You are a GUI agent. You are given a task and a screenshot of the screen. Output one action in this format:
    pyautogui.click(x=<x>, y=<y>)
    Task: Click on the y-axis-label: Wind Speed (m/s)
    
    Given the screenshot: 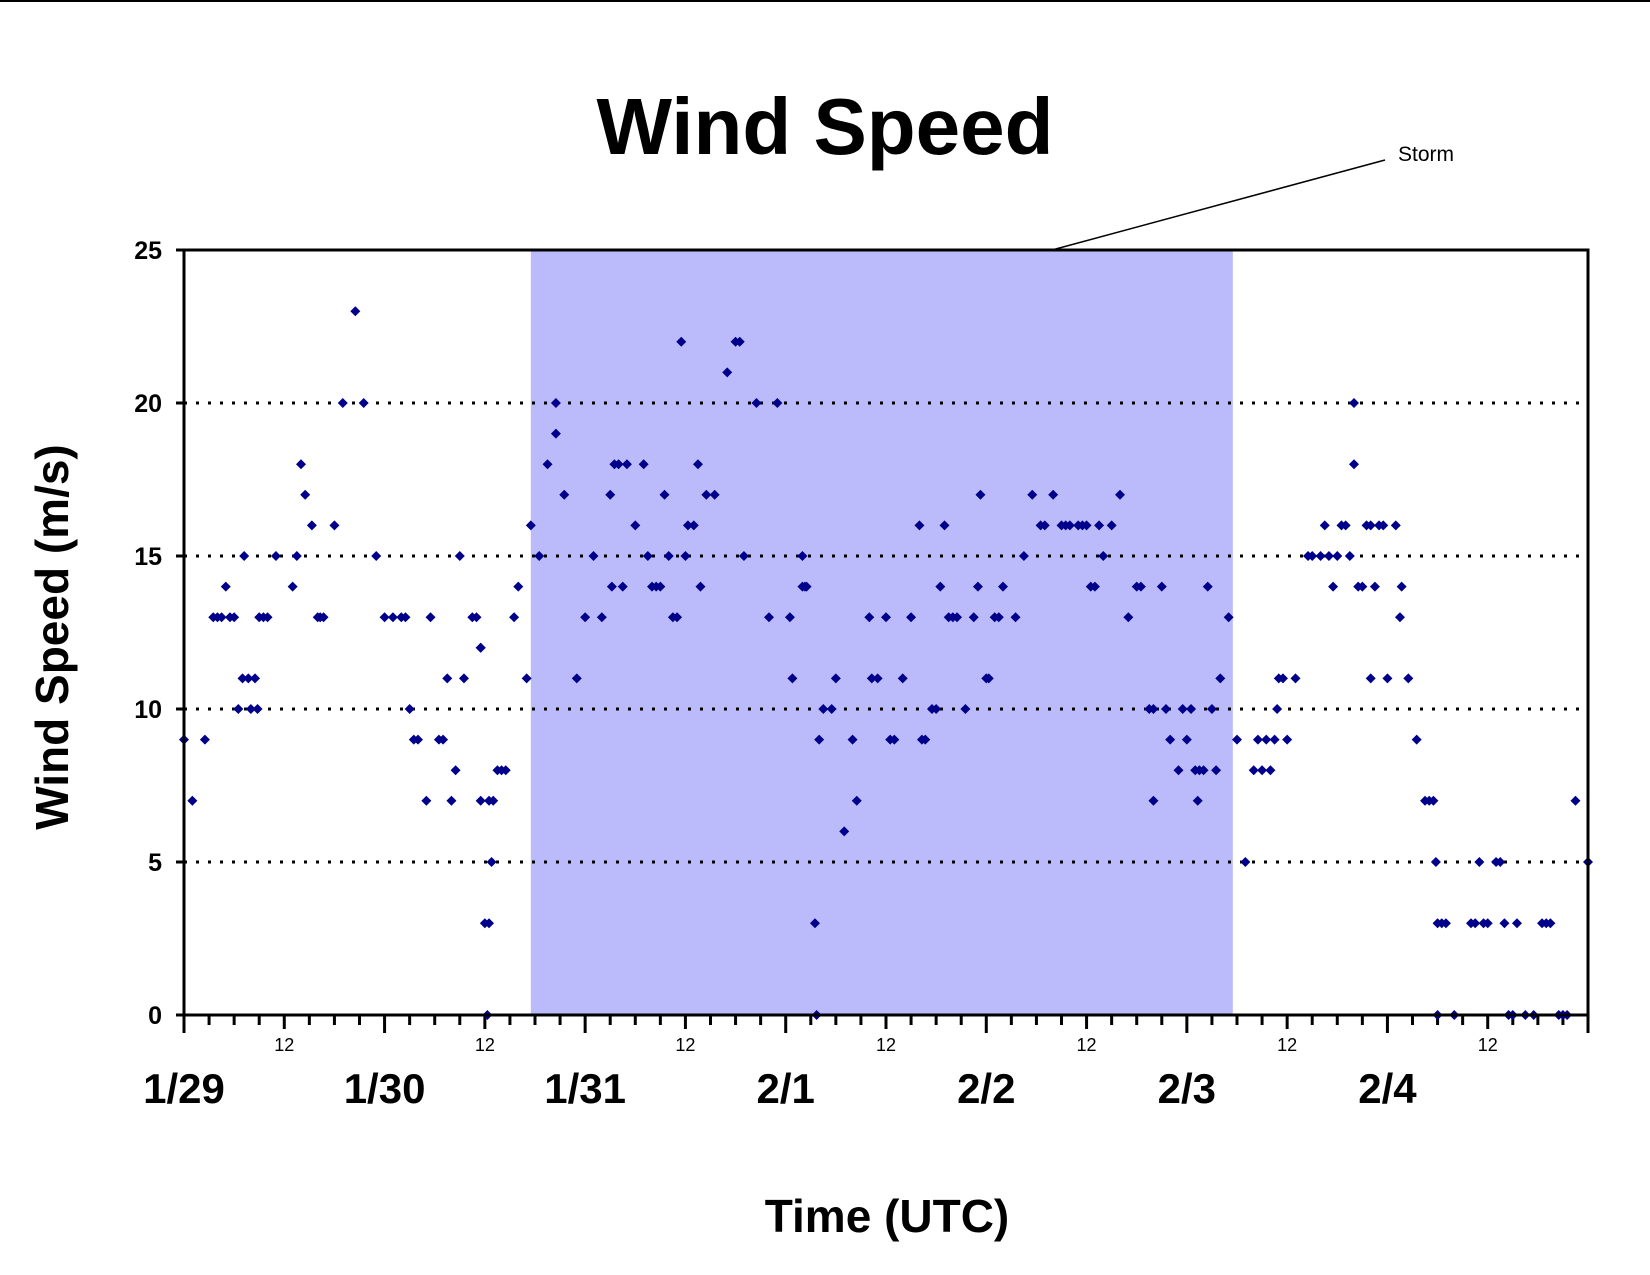 What is the action you would take?
    pyautogui.click(x=52, y=637)
    